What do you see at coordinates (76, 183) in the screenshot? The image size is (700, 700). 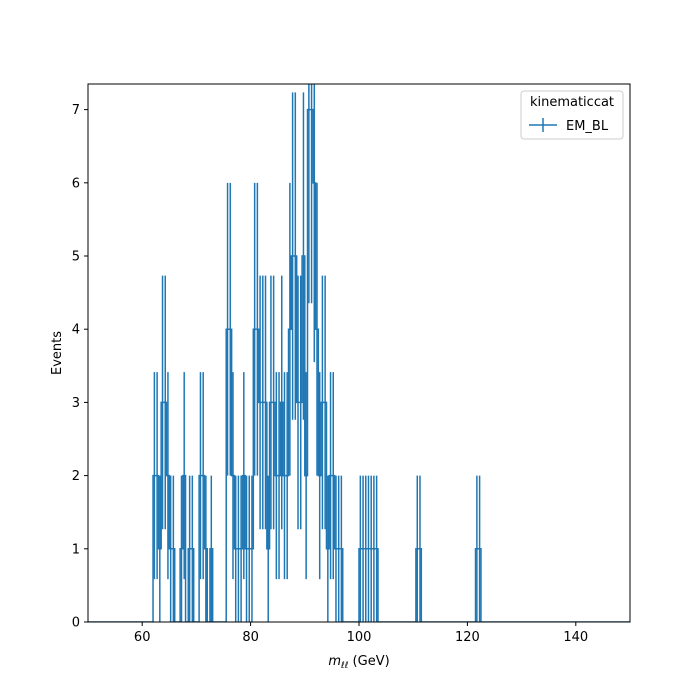 I see `y-tick-label: 6` at bounding box center [76, 183].